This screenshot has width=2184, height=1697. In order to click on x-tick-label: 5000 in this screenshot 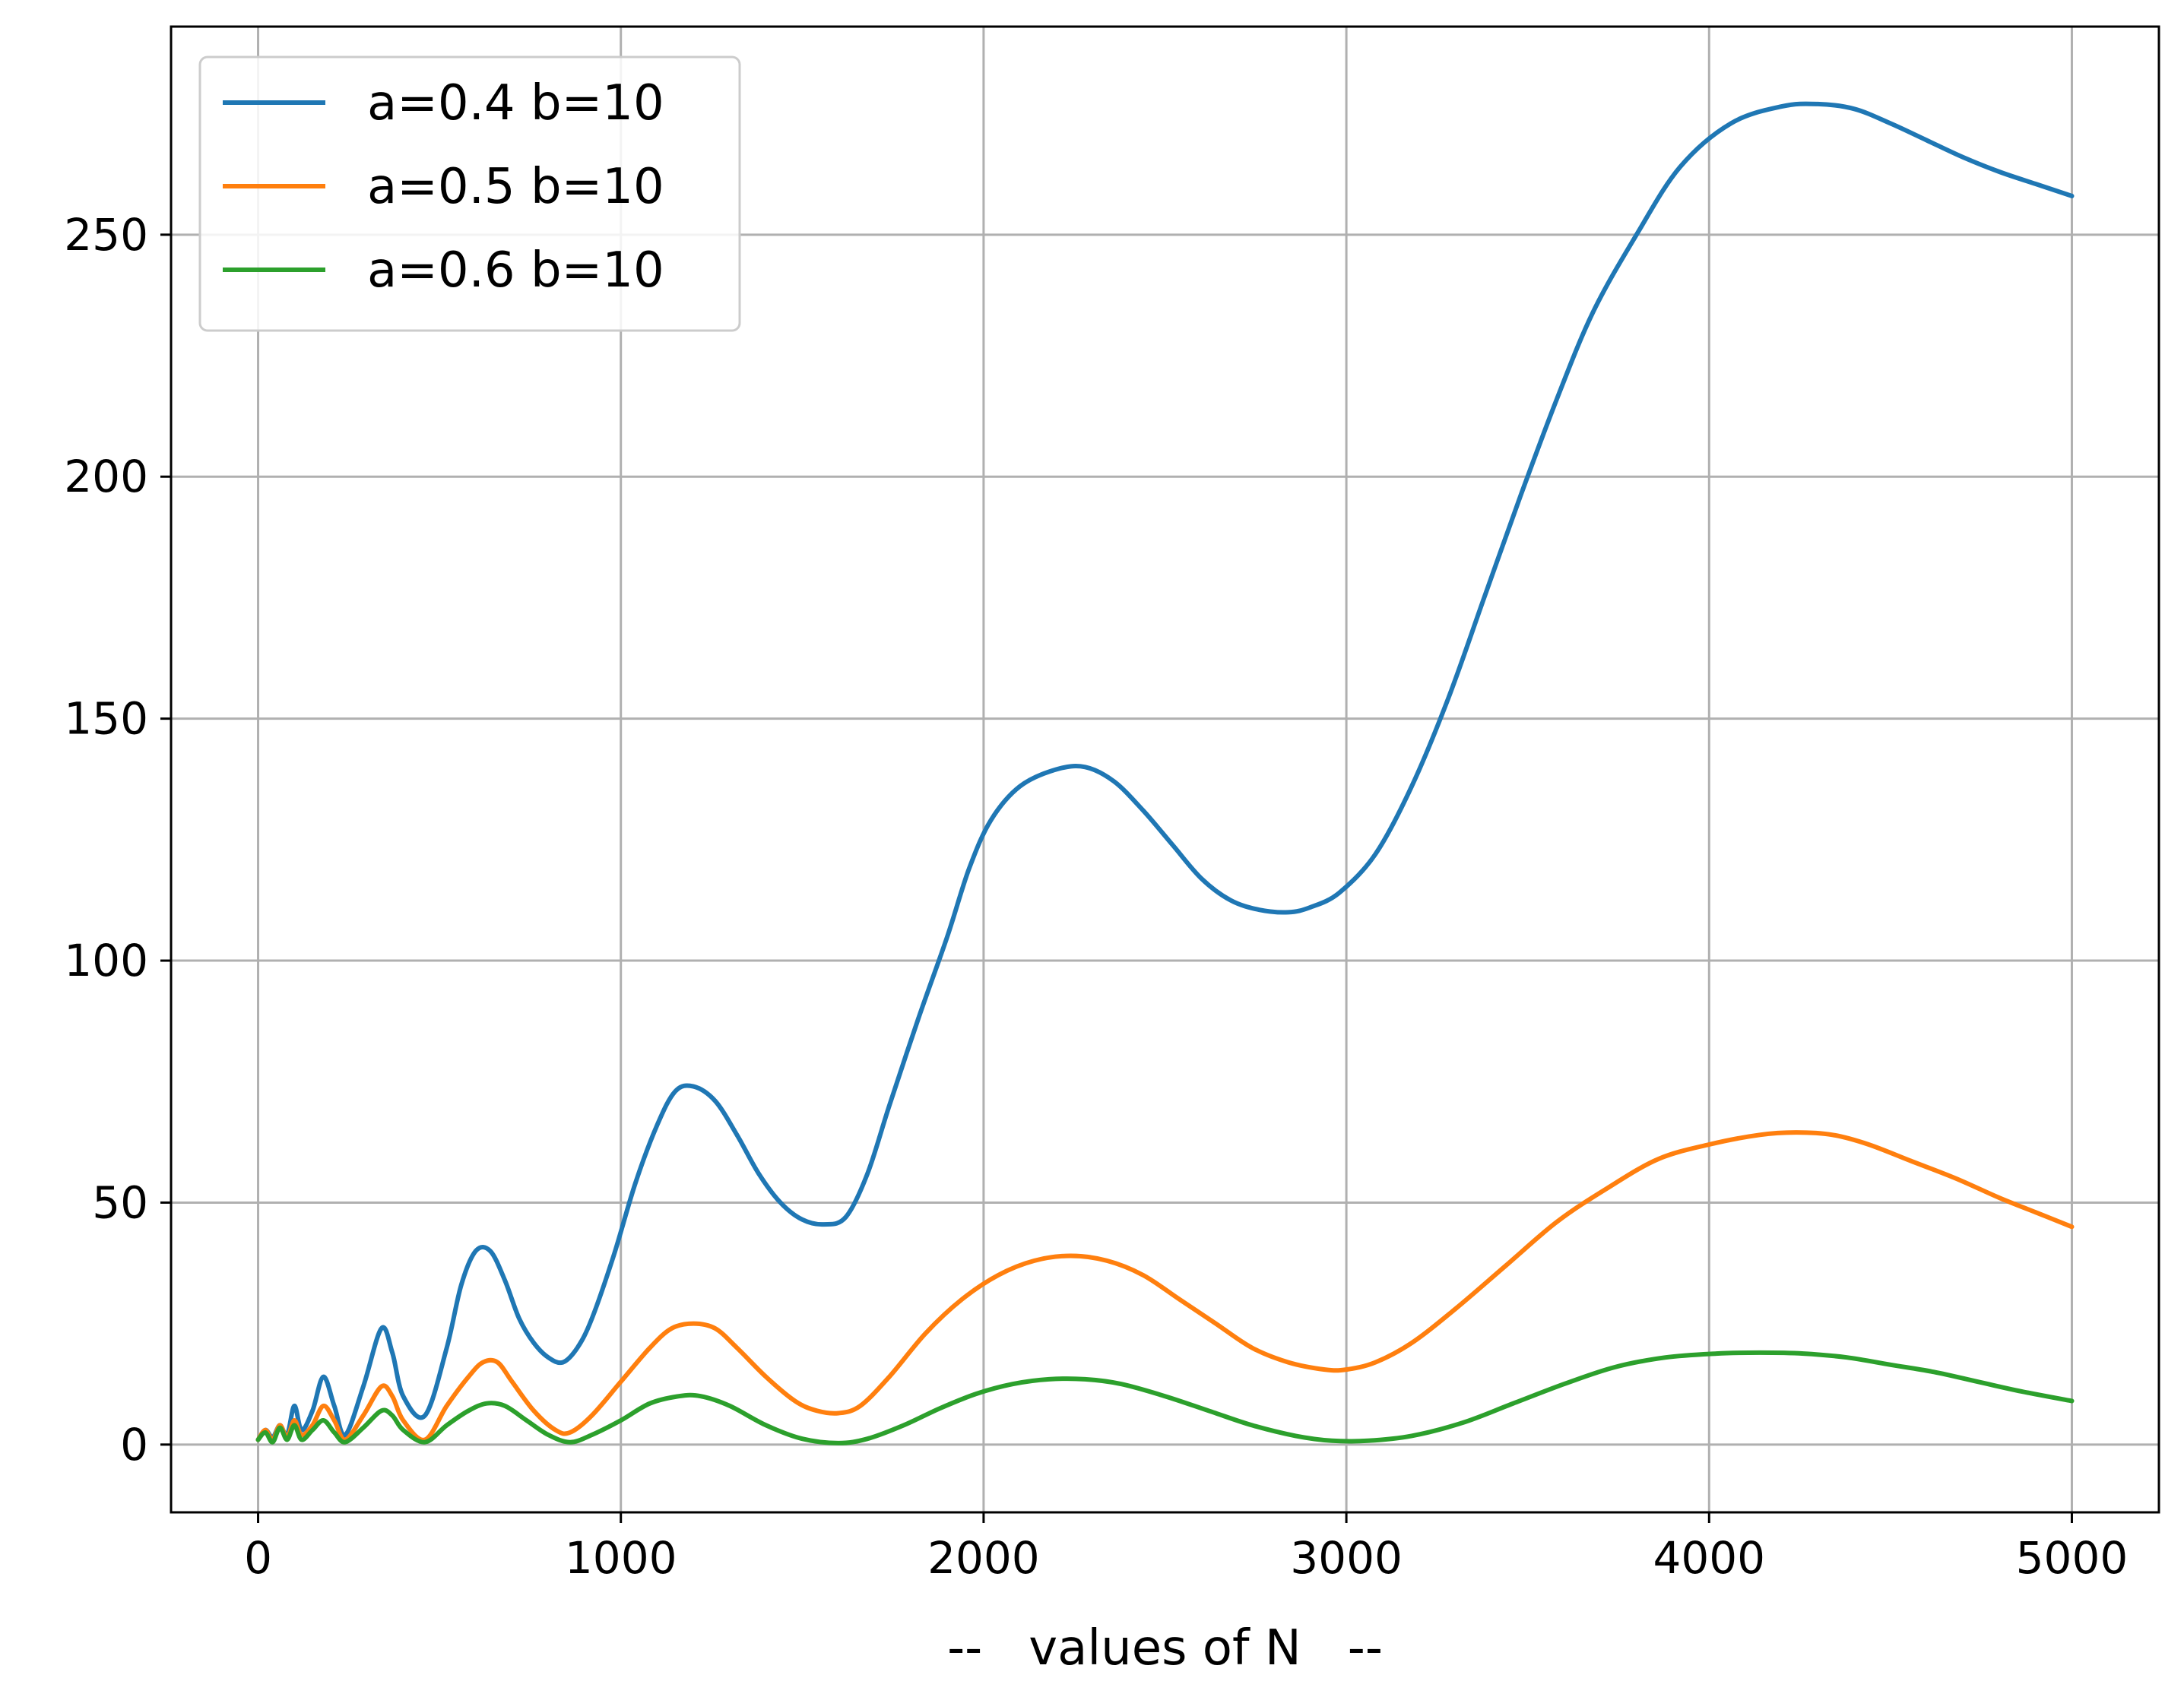, I will do `click(2072, 1558)`.